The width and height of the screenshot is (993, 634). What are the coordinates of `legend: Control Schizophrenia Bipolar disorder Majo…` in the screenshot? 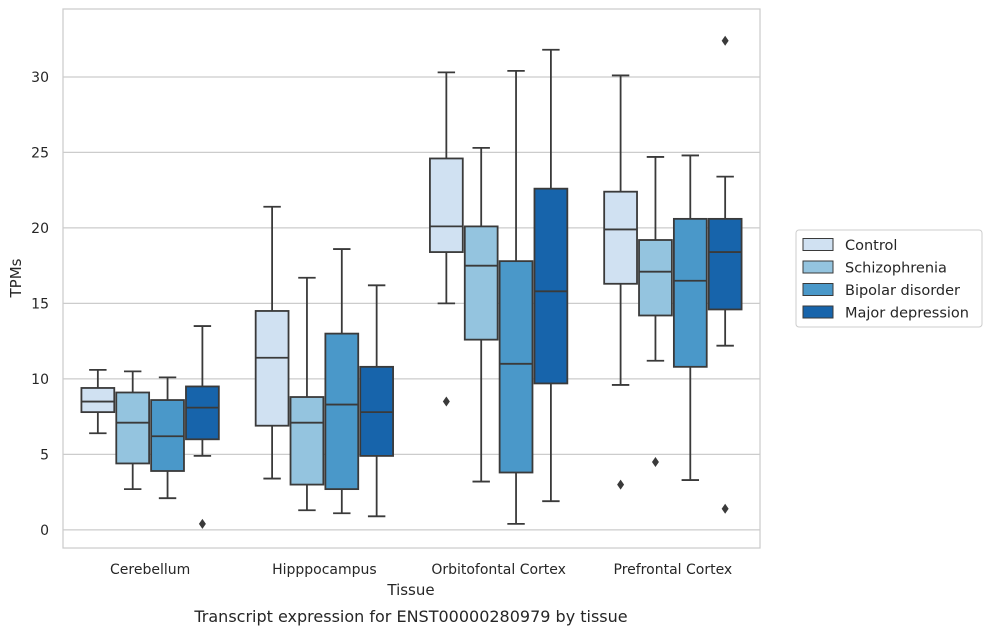 It's located at (889, 278).